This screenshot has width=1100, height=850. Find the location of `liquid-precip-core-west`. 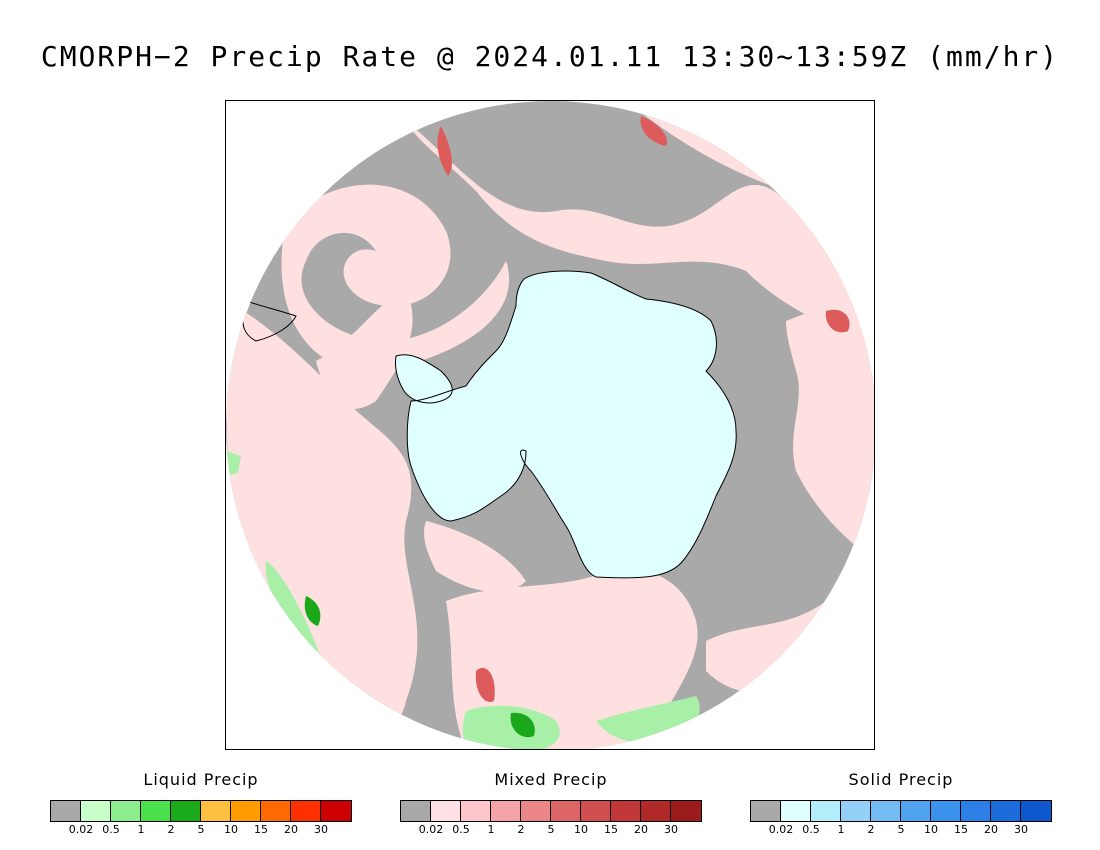

liquid-precip-core-west is located at coordinates (312, 611).